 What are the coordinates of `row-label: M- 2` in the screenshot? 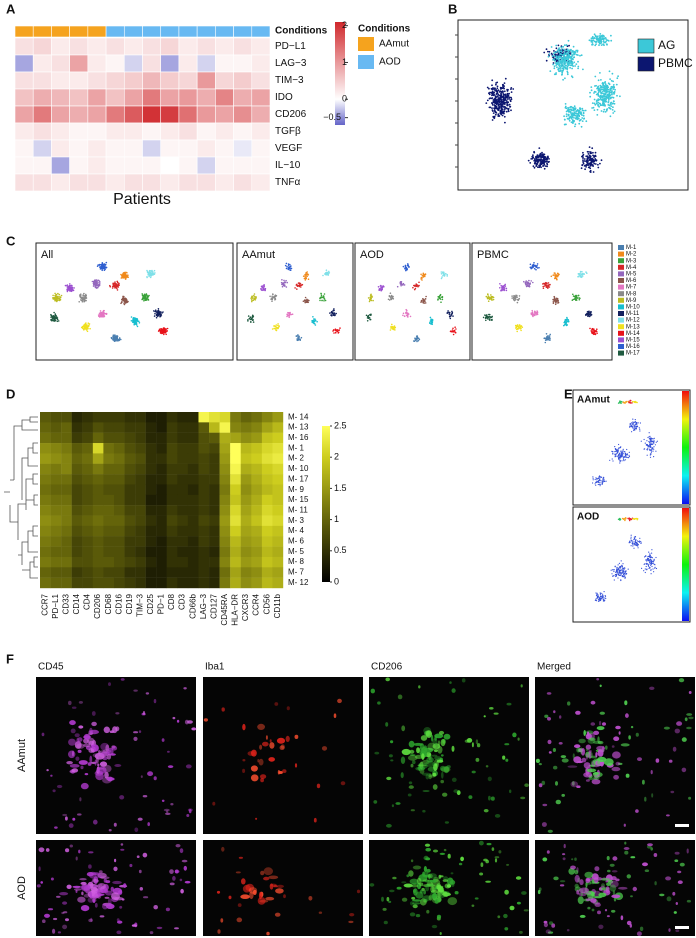 It's located at (296, 458).